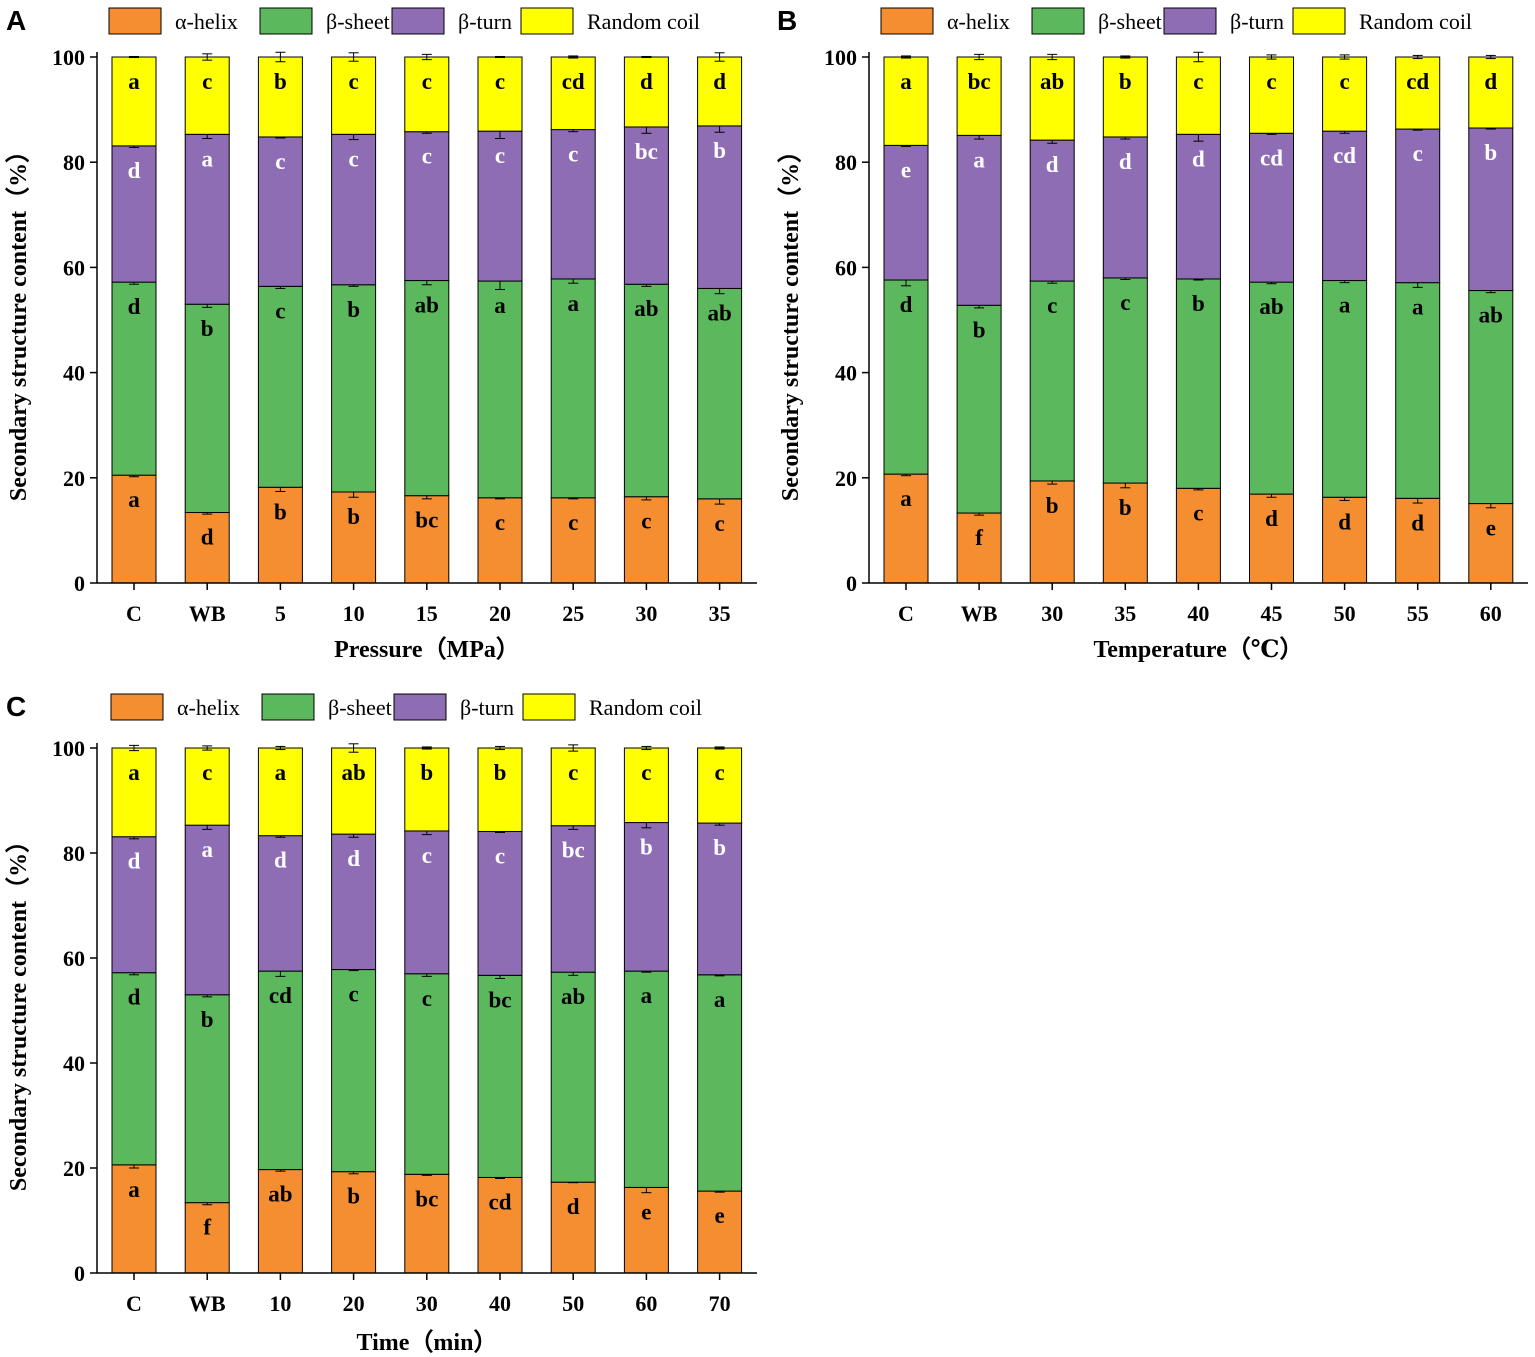 The height and width of the screenshot is (1357, 1535). I want to click on bar-group: b c c b, so click(280, 317).